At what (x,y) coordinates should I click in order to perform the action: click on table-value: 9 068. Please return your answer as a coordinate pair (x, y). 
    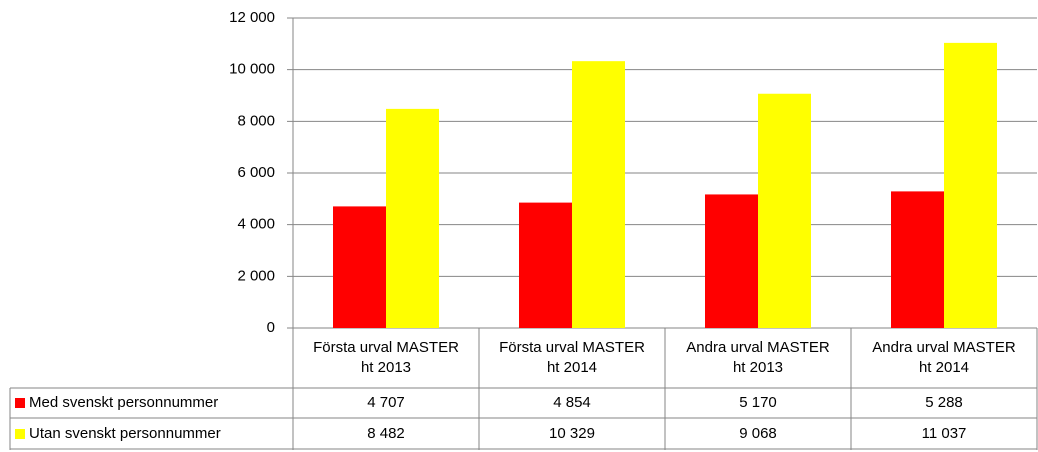
    Looking at the image, I should click on (758, 433).